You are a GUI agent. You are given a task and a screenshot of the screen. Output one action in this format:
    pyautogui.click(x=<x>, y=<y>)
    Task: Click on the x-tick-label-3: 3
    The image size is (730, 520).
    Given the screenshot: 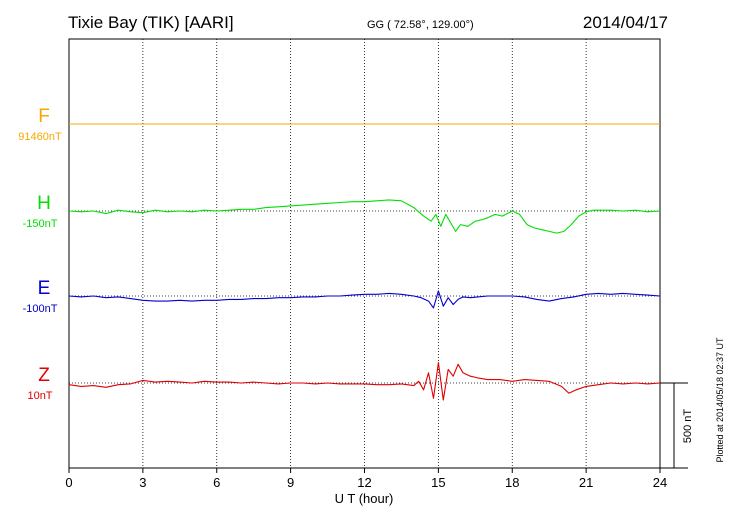 What is the action you would take?
    pyautogui.click(x=142, y=482)
    